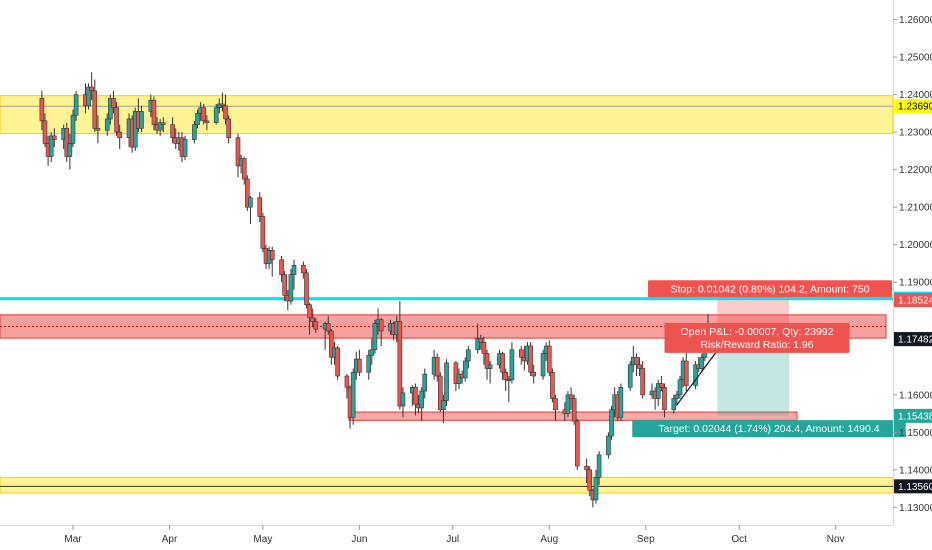  Describe the element at coordinates (915, 208) in the screenshot. I see `price-tick-label: 1.21000` at that location.